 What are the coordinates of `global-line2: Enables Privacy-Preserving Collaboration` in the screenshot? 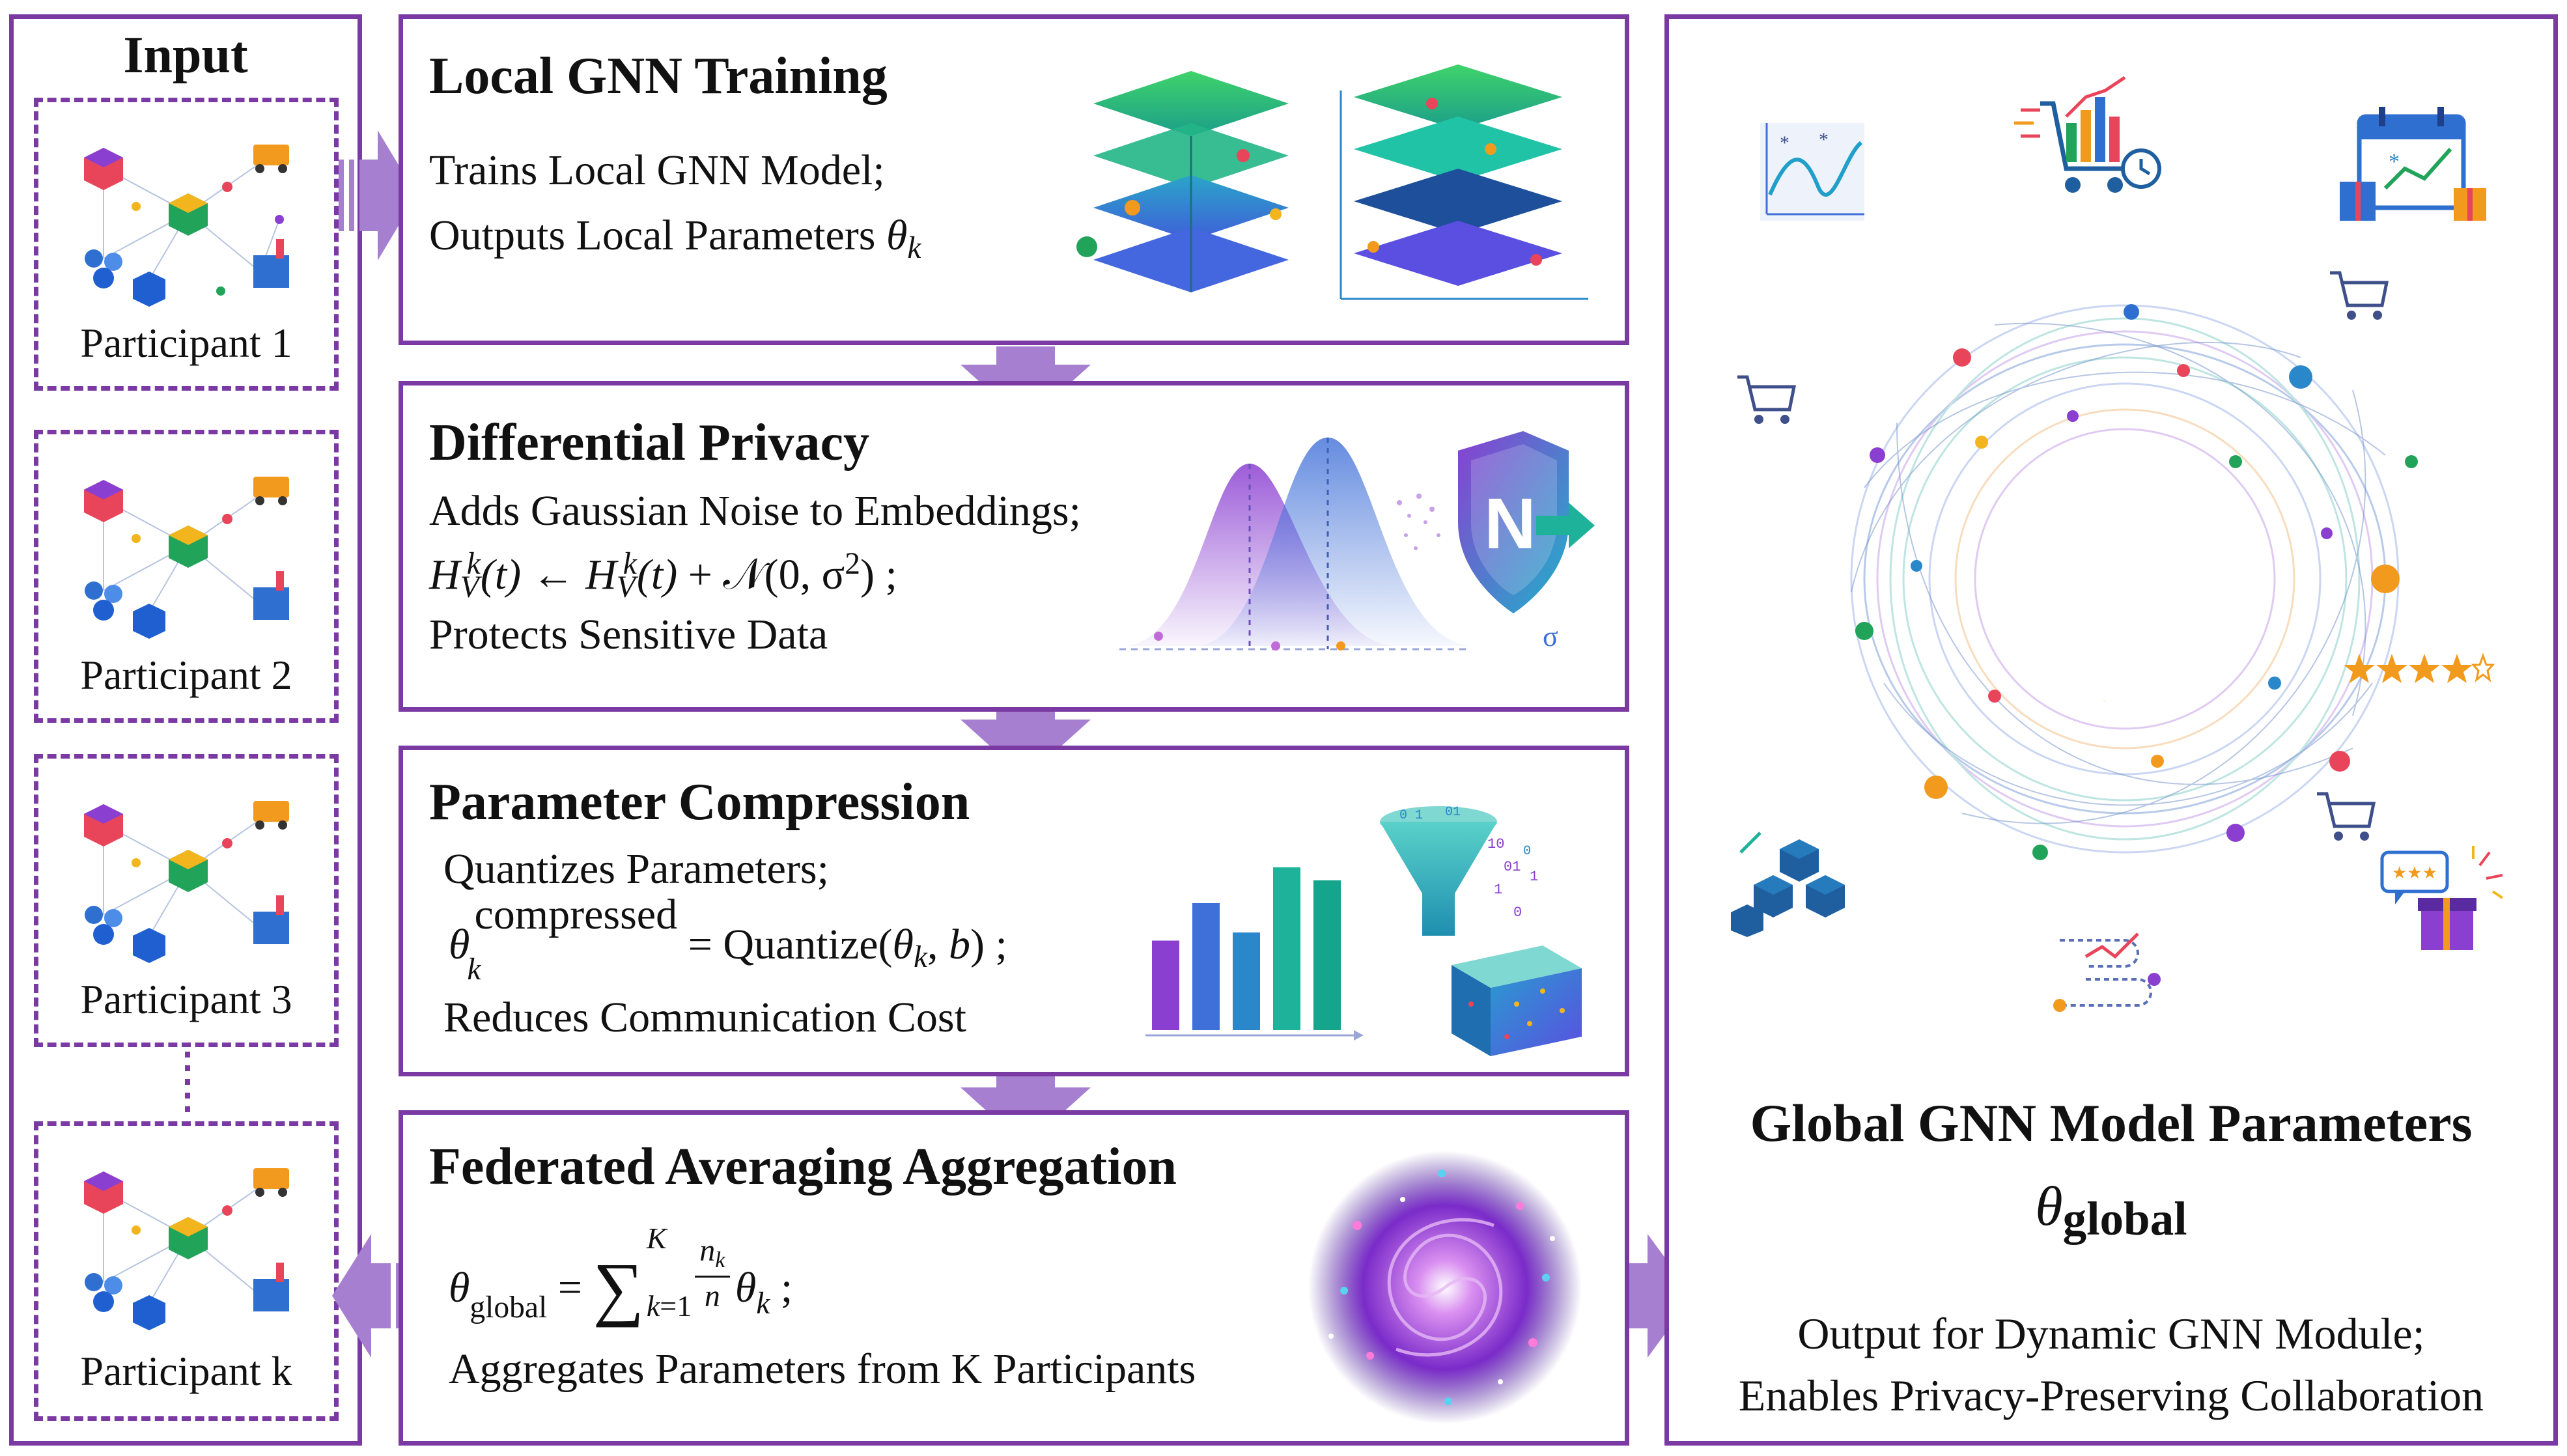 It's located at (2111, 1396).